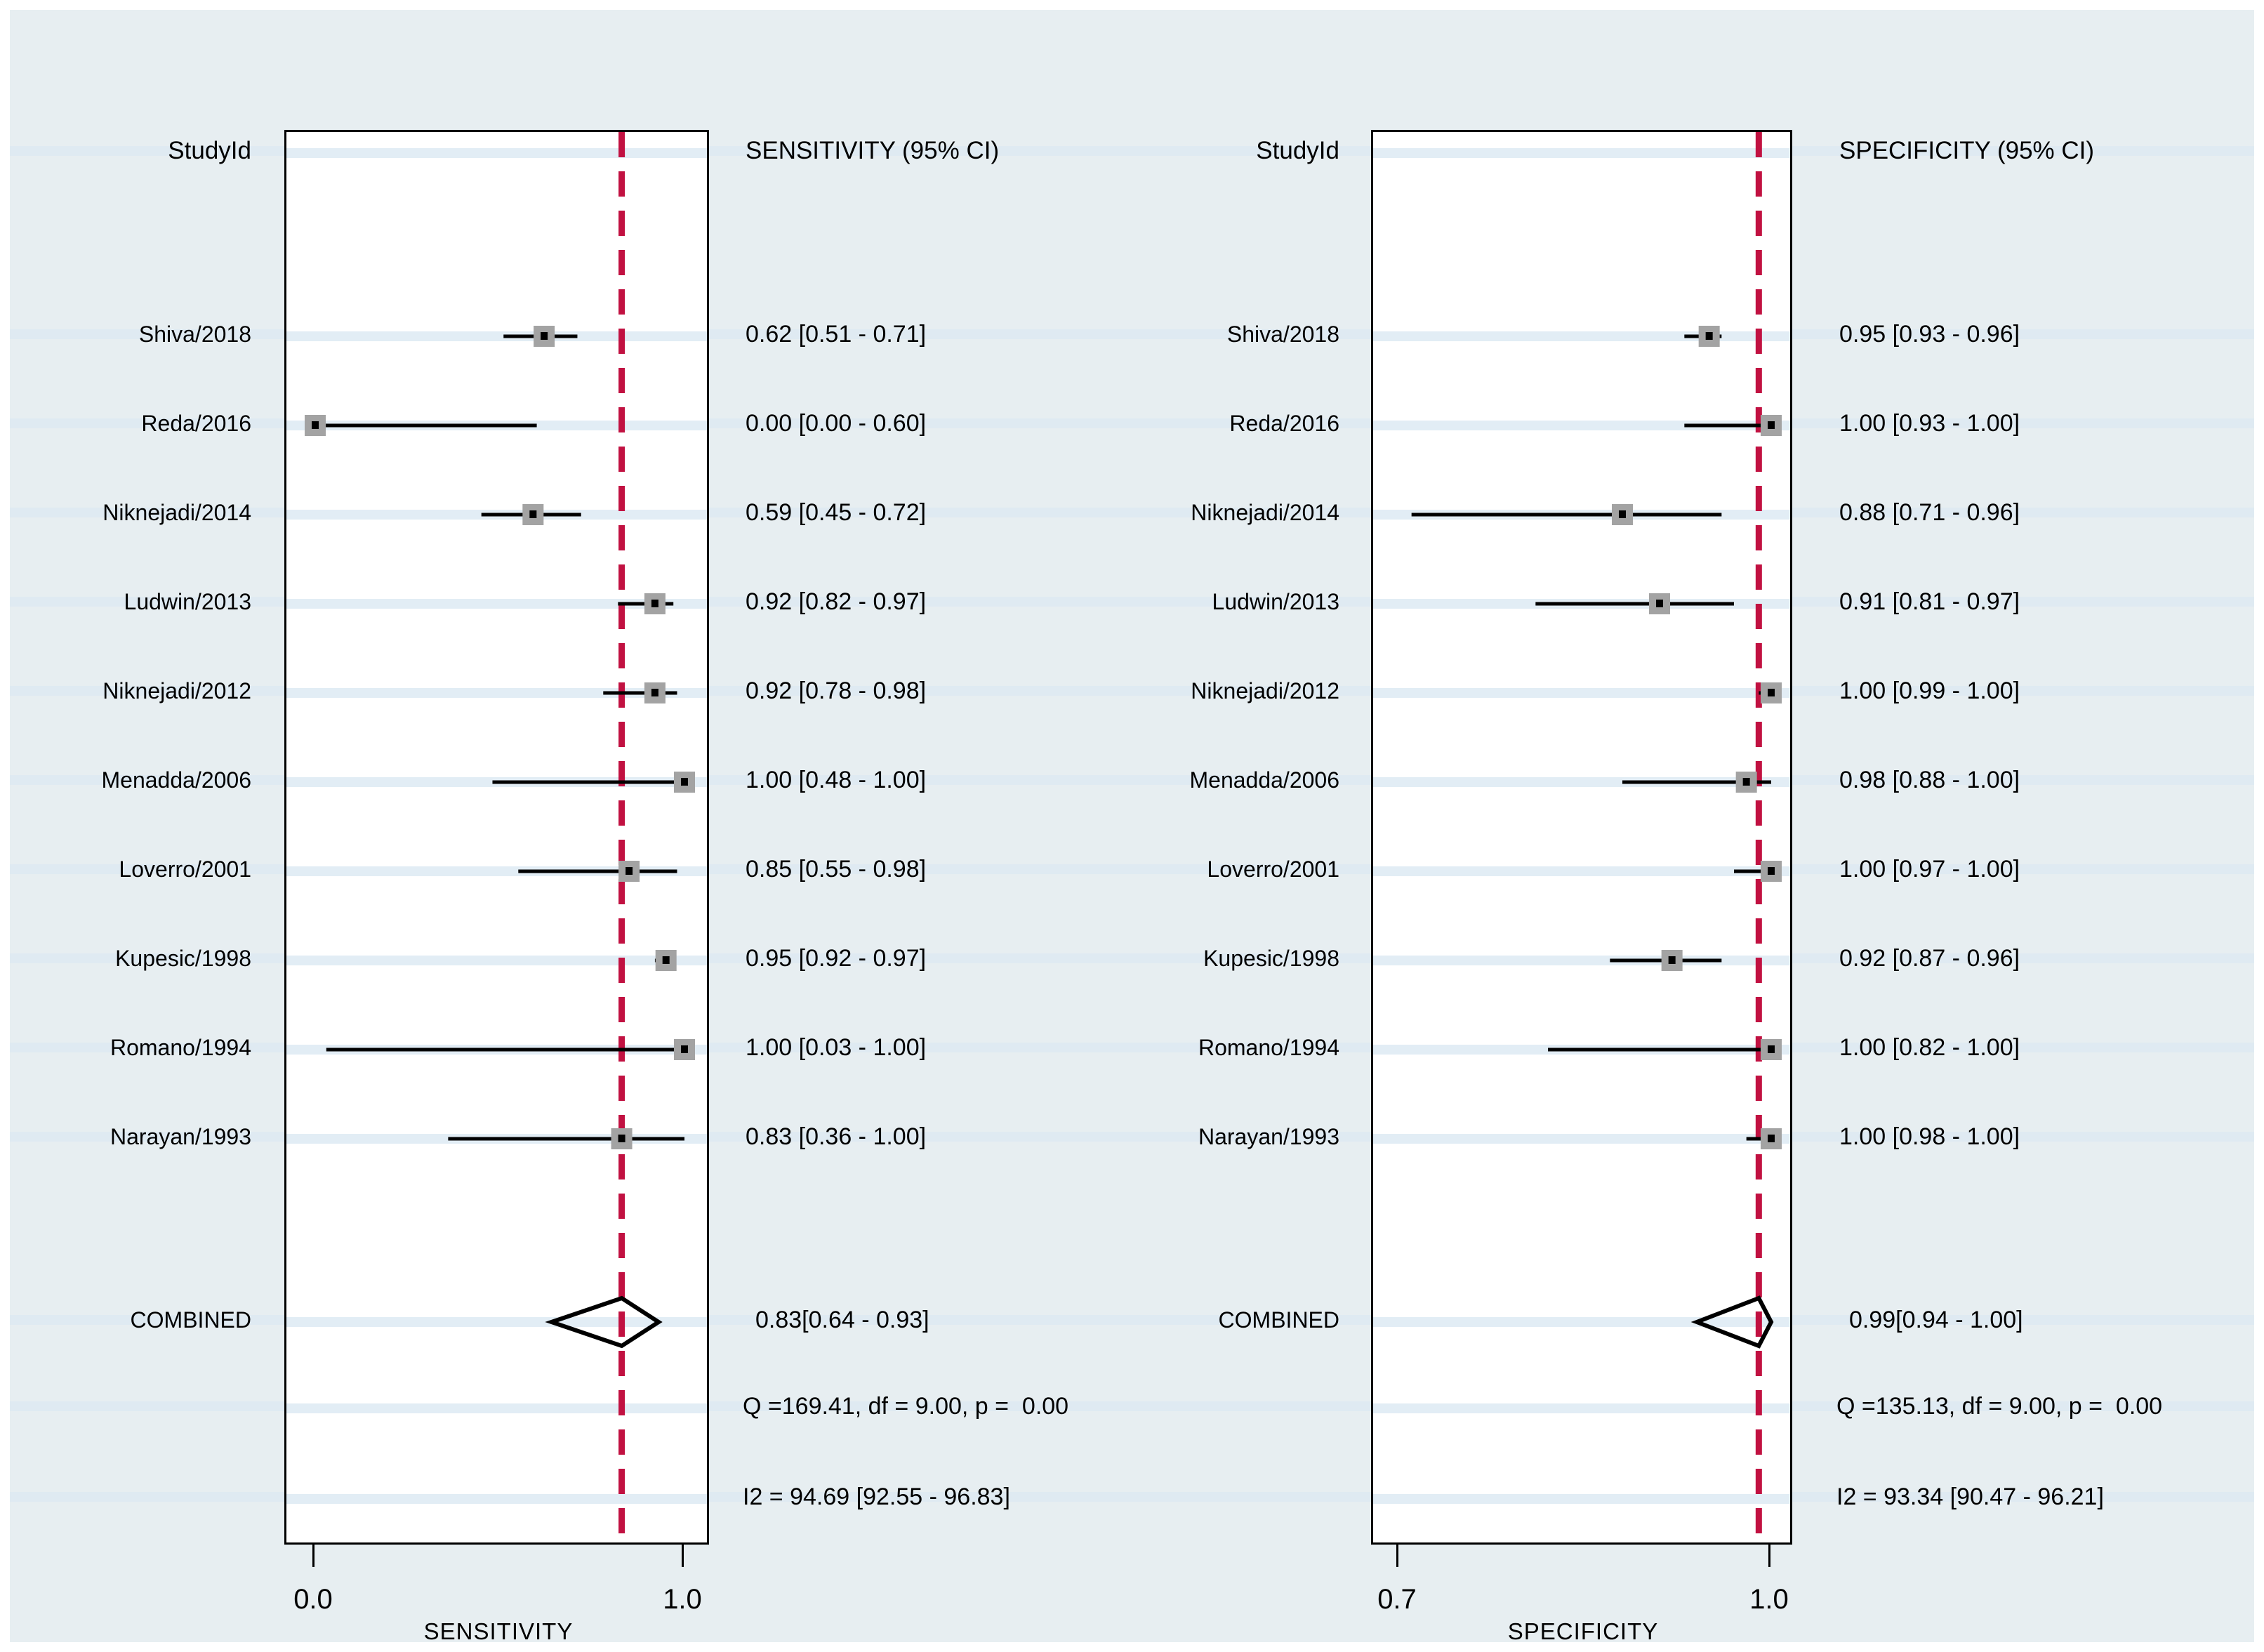 The image size is (2264, 1652). Describe the element at coordinates (1397, 1599) in the screenshot. I see `x-tick-label: 0.7` at that location.